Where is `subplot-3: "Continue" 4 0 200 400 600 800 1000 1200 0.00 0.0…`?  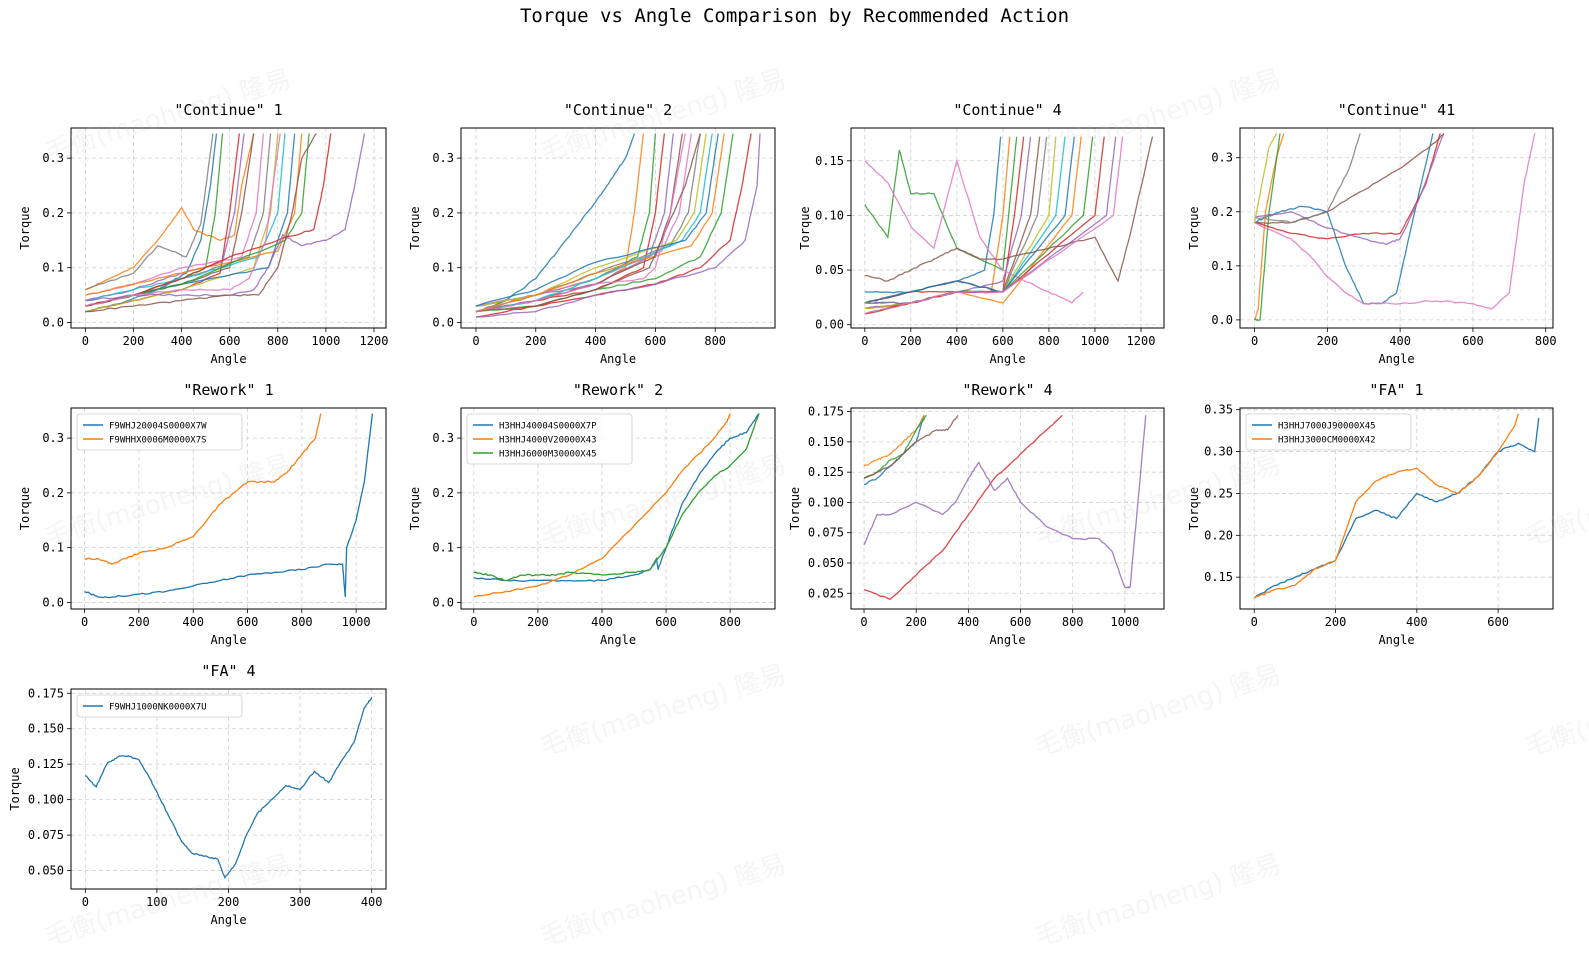
subplot-3: "Continue" 4 0 200 400 600 800 1000 1200 0.00 0.0… is located at coordinates (981, 233).